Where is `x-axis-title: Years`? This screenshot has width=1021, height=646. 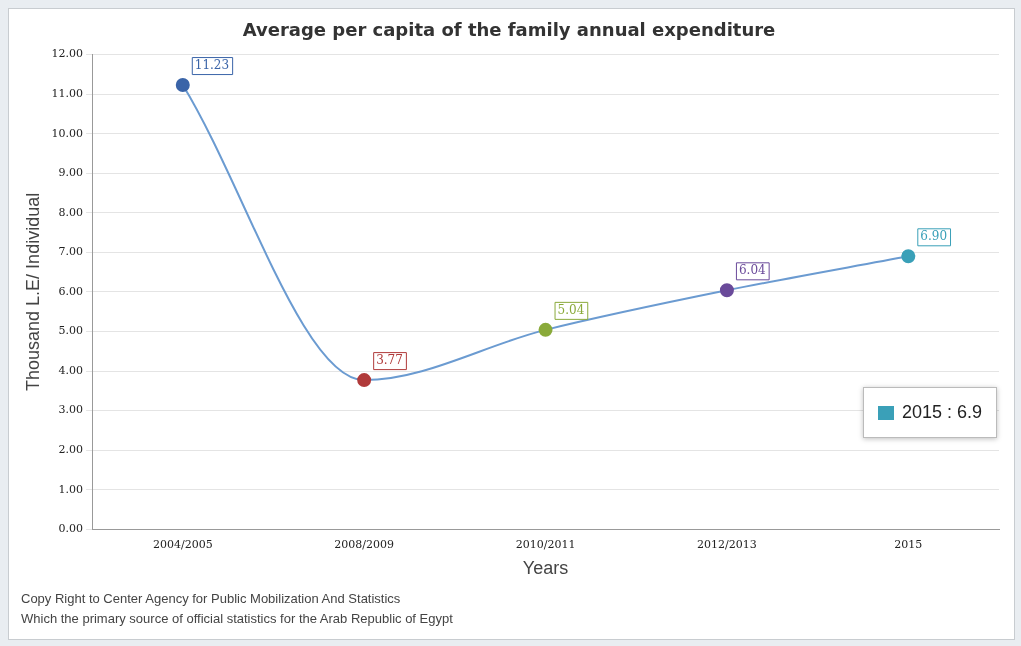
x-axis-title: Years is located at coordinates (545, 568).